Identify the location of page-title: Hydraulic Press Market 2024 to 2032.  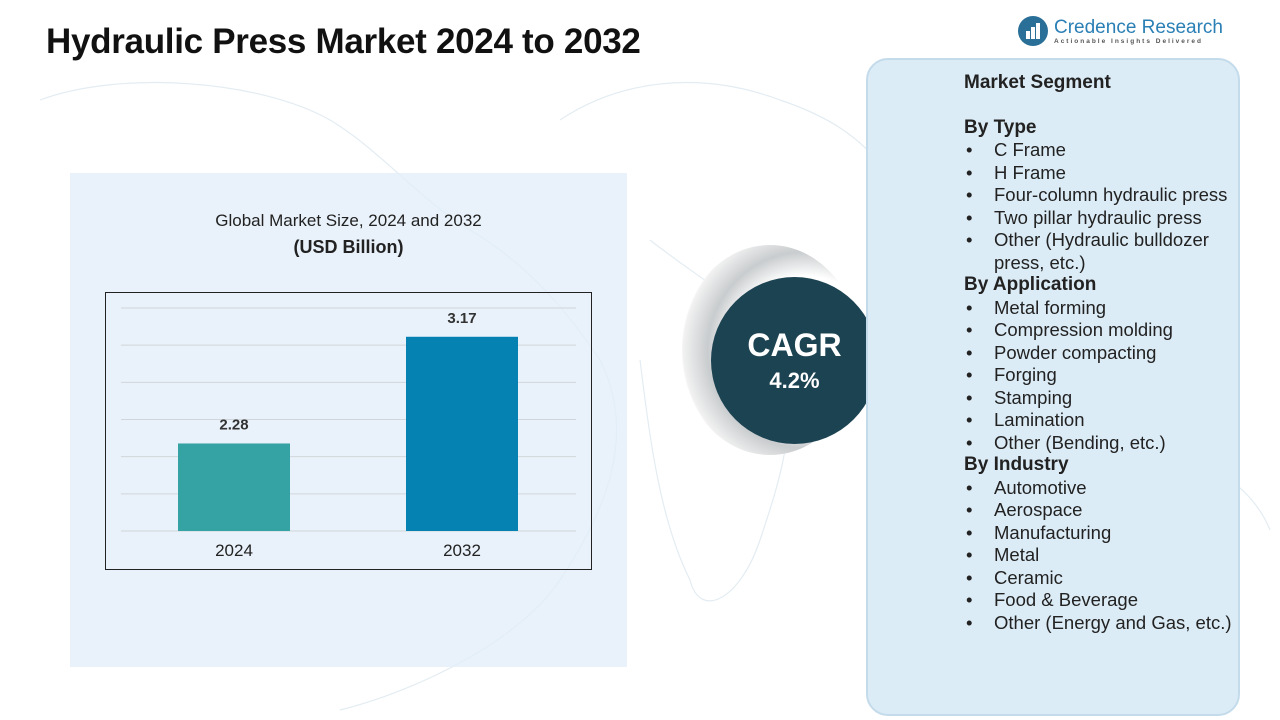
(343, 41).